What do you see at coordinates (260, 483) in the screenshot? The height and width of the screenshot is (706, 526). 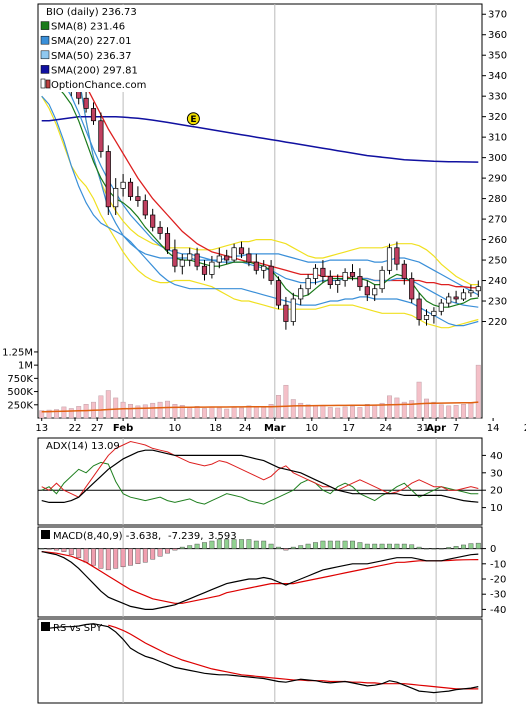 I see `plus-di-line` at bounding box center [260, 483].